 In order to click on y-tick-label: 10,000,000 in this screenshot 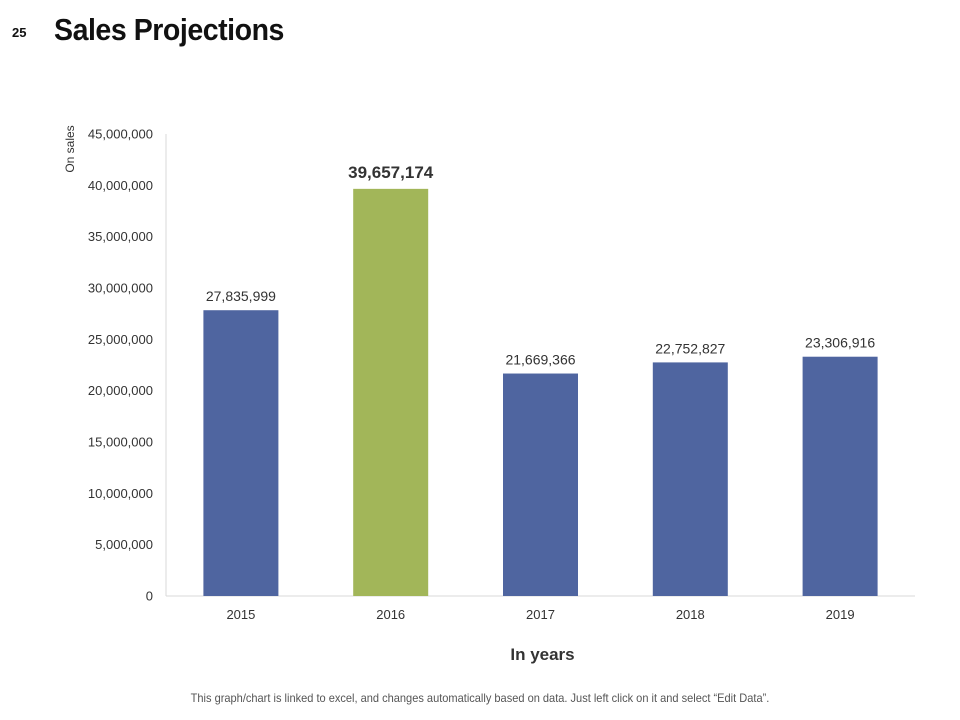, I will do `click(120, 493)`.